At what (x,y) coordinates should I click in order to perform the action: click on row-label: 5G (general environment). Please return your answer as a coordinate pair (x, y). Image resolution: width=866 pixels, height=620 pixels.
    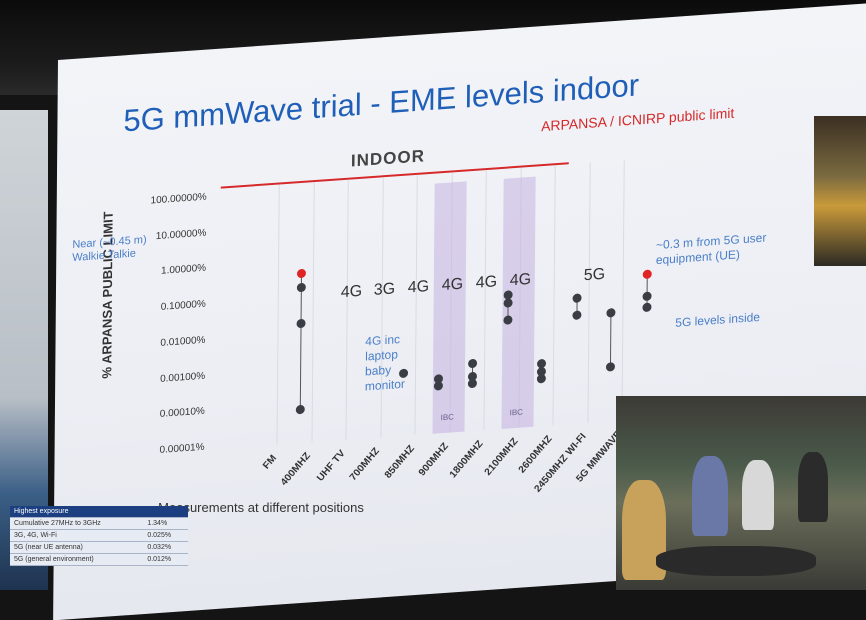
    Looking at the image, I should click on (77, 559).